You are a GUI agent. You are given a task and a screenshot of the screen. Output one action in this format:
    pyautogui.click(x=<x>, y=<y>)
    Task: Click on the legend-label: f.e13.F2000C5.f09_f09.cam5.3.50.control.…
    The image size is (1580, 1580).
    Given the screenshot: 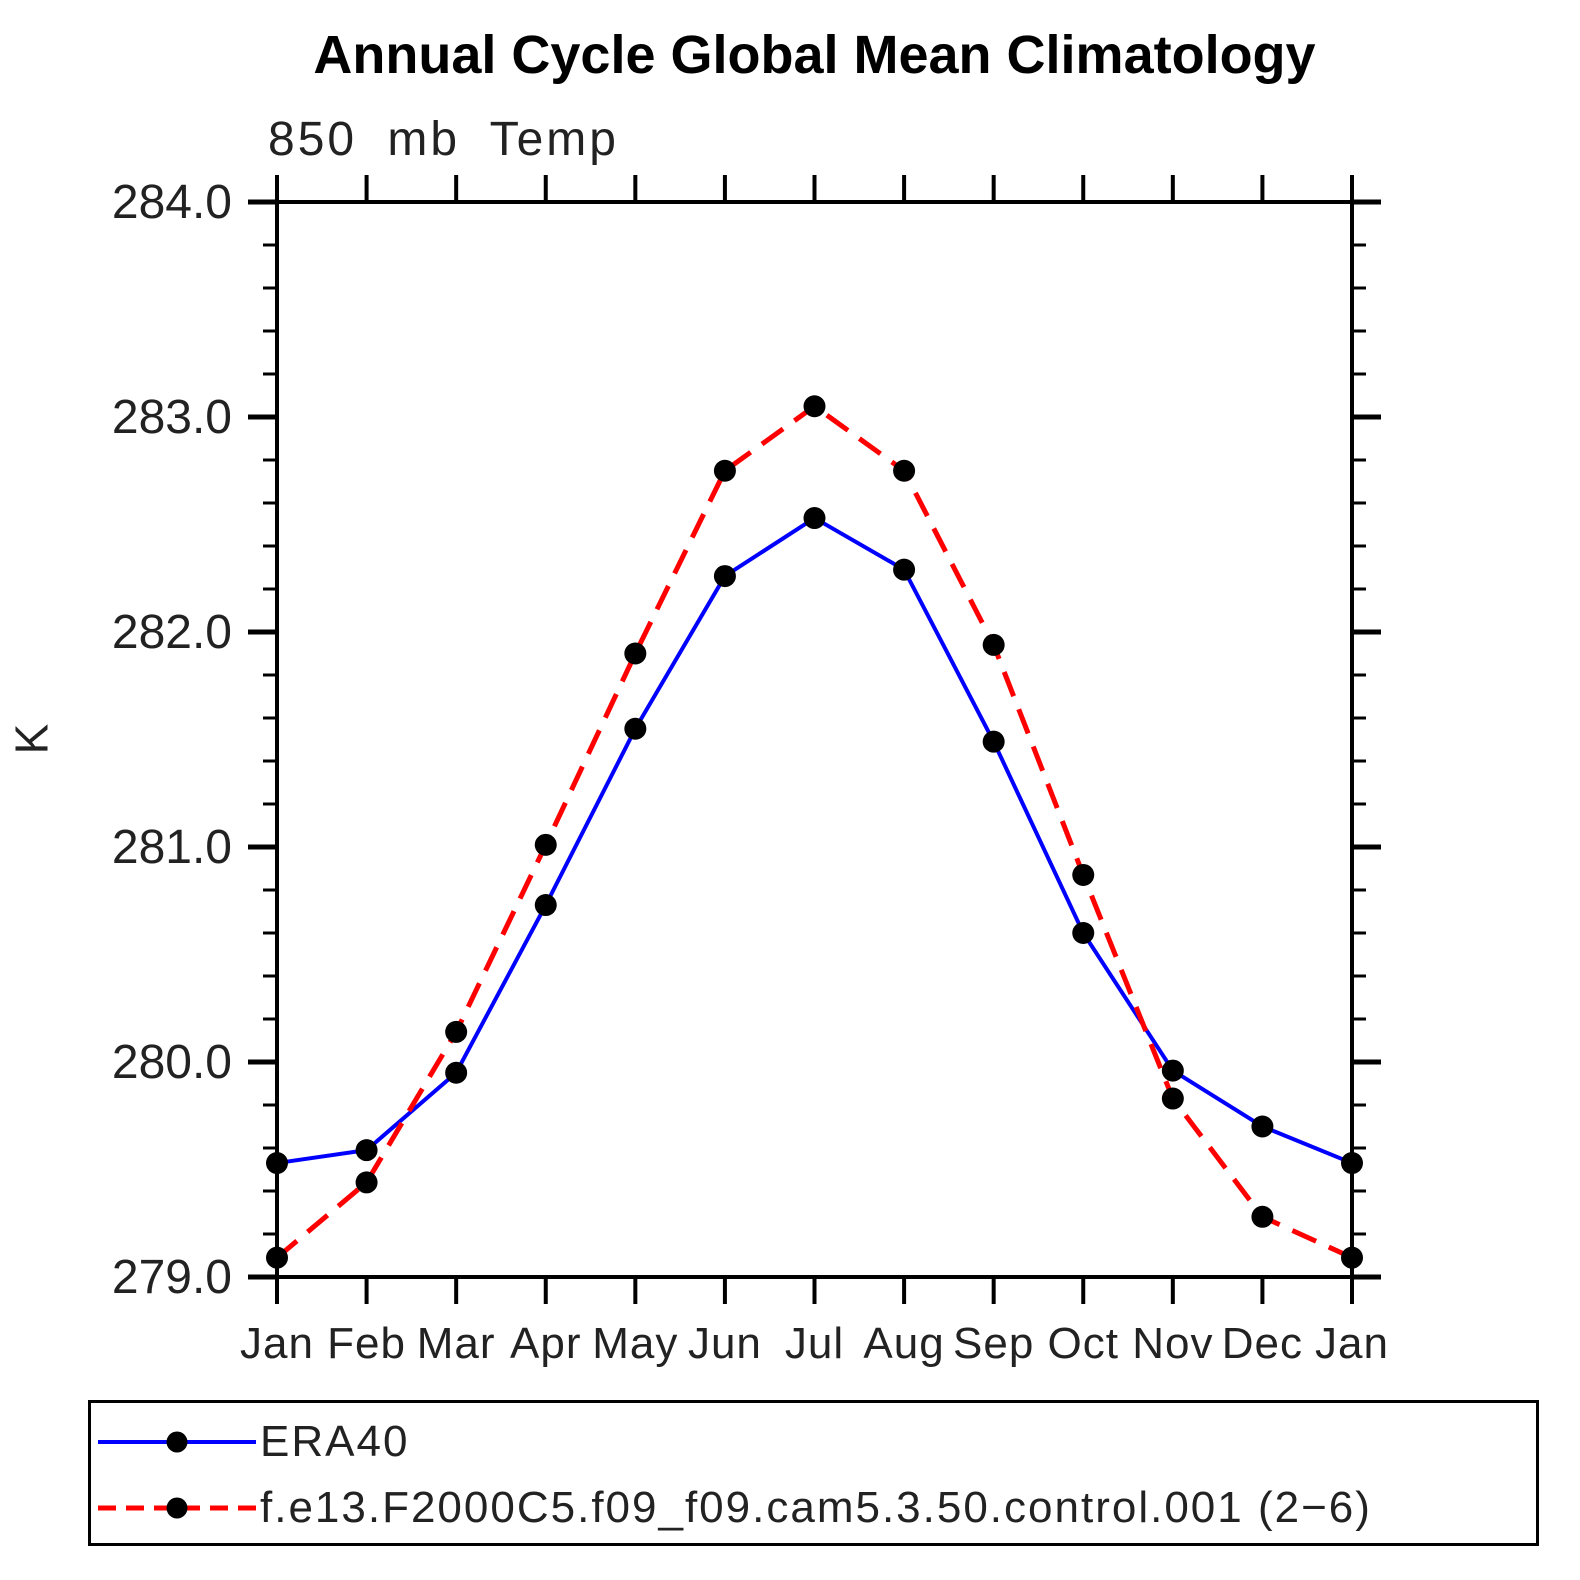 What is the action you would take?
    pyautogui.click(x=816, y=1507)
    